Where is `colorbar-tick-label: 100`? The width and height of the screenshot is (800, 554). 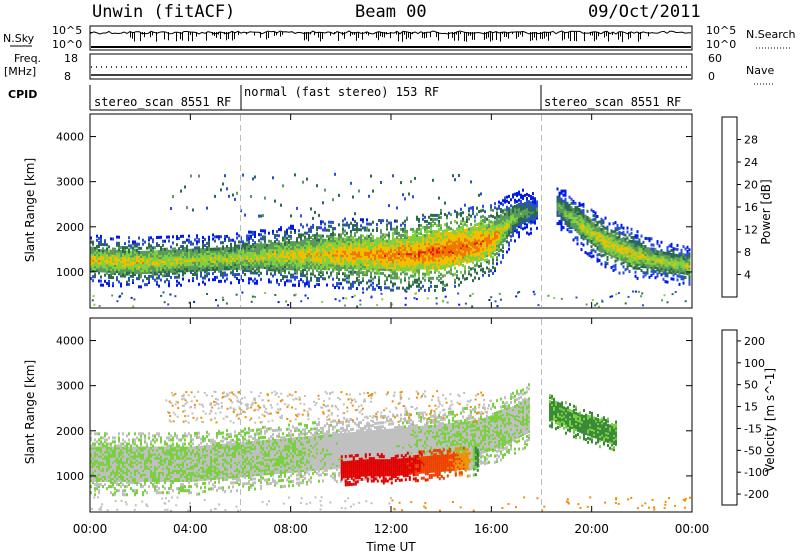
colorbar-tick-label: 100 is located at coordinates (754, 363).